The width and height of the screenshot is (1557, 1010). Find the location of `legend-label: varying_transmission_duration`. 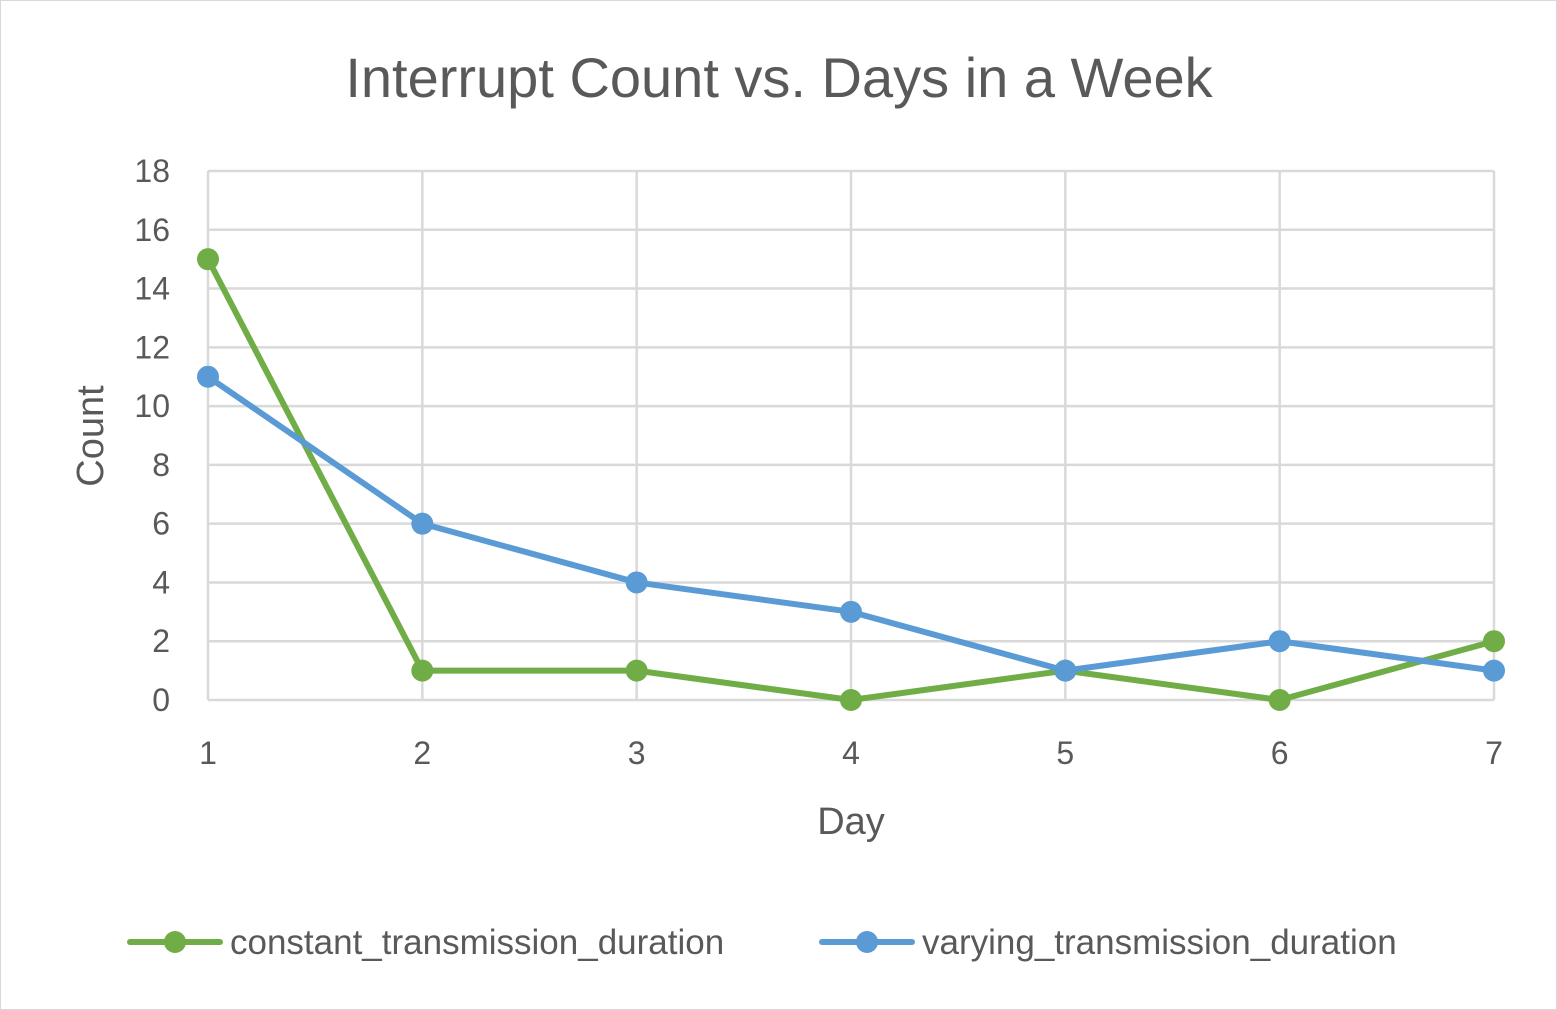

legend-label: varying_transmission_duration is located at coordinates (1159, 942).